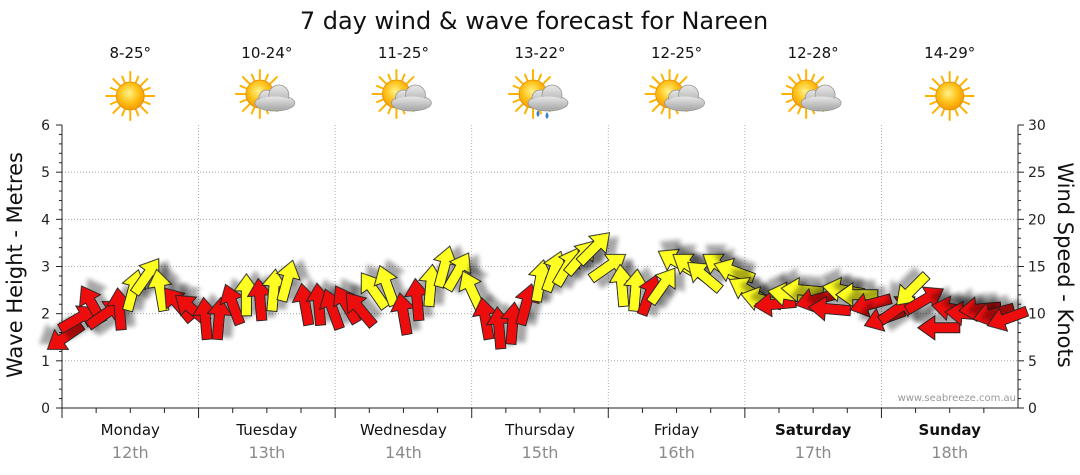  Describe the element at coordinates (266, 53) in the screenshot. I see `temperature-label: 10-24°` at that location.